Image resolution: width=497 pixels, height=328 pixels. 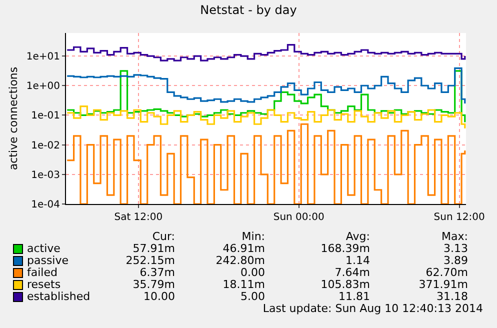 I want to click on x-tick-label: Sat 12:00, so click(x=138, y=217).